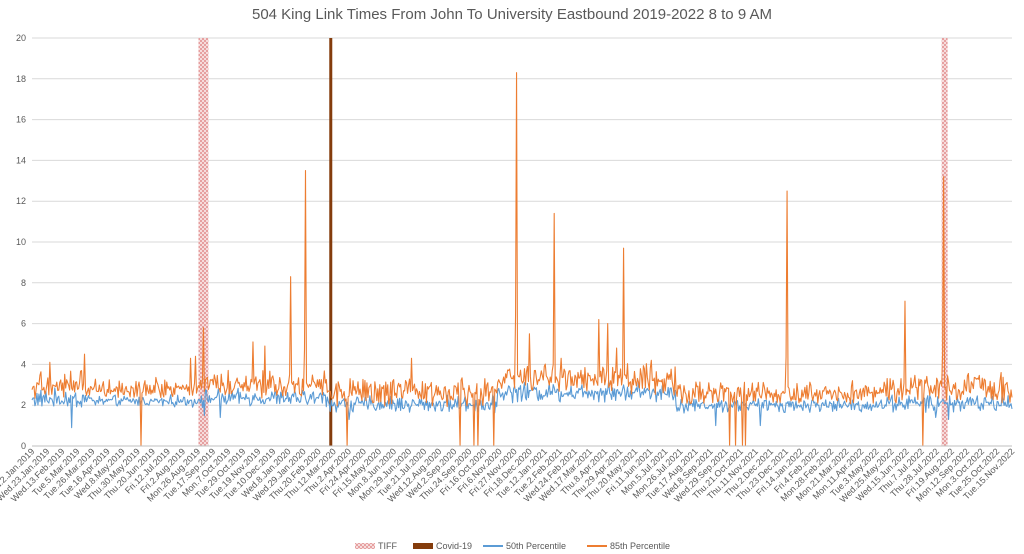 Image resolution: width=1024 pixels, height=554 pixels. What do you see at coordinates (23, 446) in the screenshot?
I see `y-tick-label: 0` at bounding box center [23, 446].